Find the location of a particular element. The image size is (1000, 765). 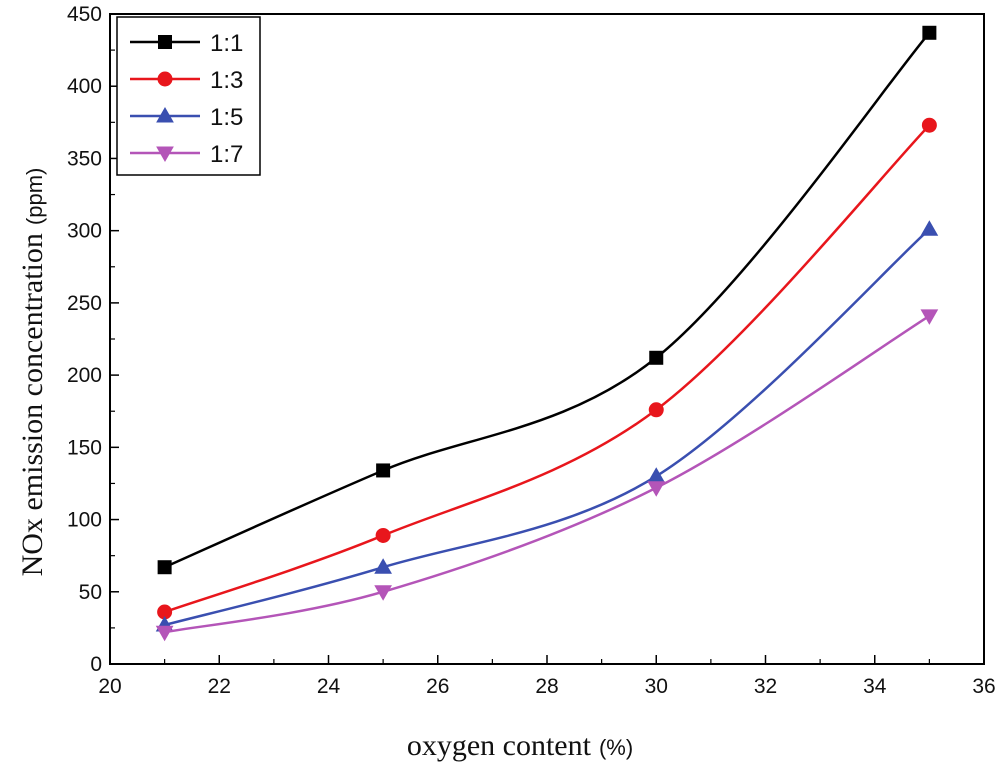

y-axis-title-unit: (ppm) is located at coordinates (34, 196).